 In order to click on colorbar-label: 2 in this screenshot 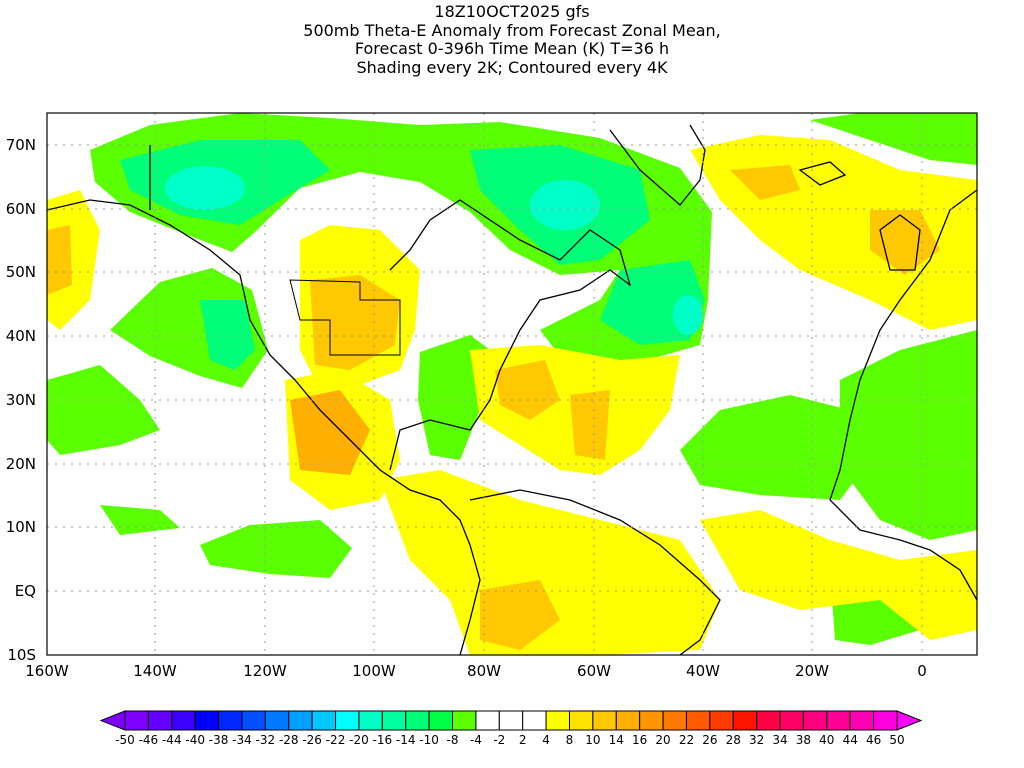, I will do `click(522, 740)`.